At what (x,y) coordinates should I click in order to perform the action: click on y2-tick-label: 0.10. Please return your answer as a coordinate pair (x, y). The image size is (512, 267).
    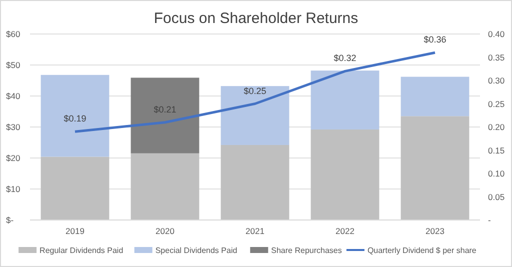
    Looking at the image, I should click on (496, 173).